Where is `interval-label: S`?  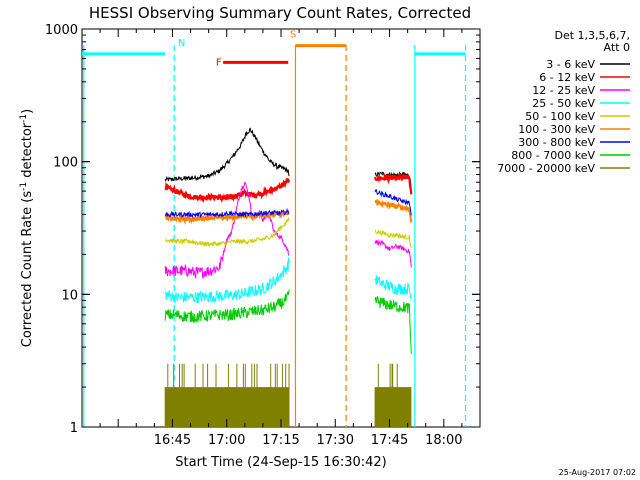
interval-label: S is located at coordinates (293, 35).